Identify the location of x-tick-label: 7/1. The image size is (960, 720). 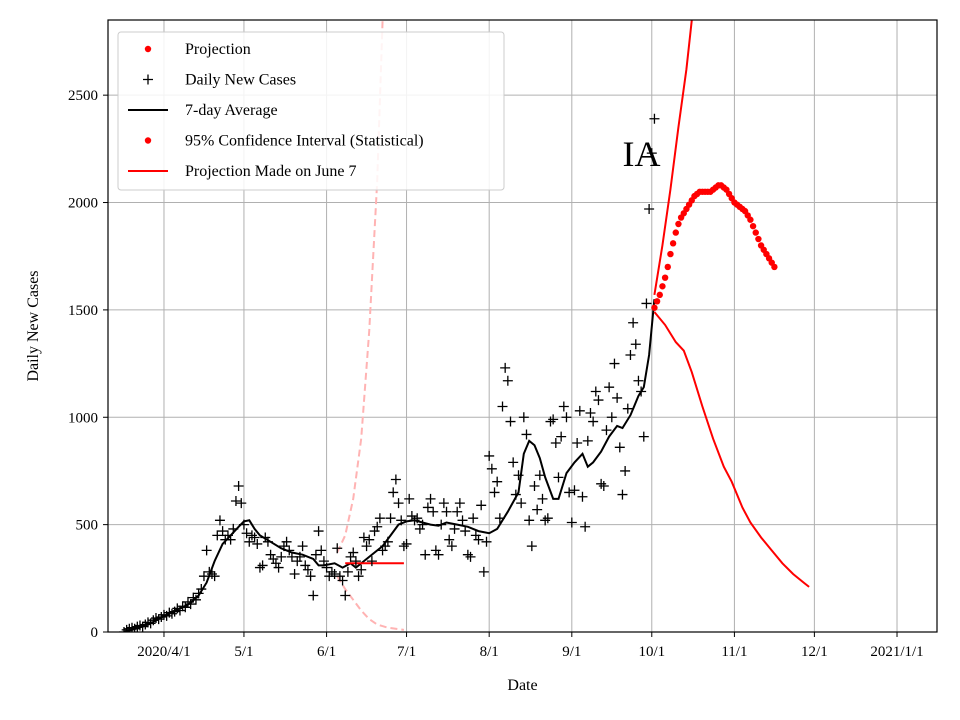
(406, 652).